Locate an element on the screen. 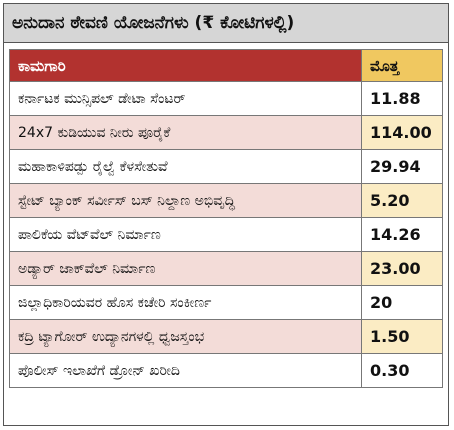  table-row: ಜಿಲ್ಲಾಧಿಕಾರಿಯವರ ಹೊಸ ಕಚೇರಿ ಸಂಕೀರ್ಣ 20 is located at coordinates (226, 302).